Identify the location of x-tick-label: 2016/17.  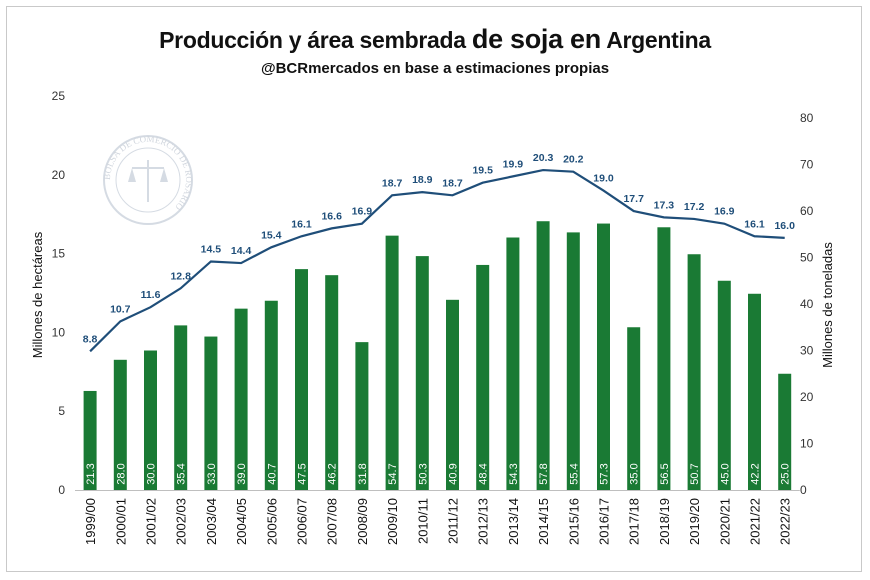
(604, 521).